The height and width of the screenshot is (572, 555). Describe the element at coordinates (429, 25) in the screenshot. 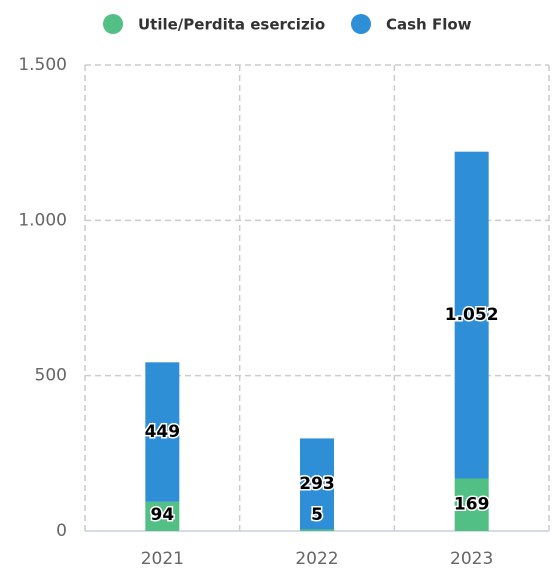

I see `legend-label: Cash Flow` at that location.